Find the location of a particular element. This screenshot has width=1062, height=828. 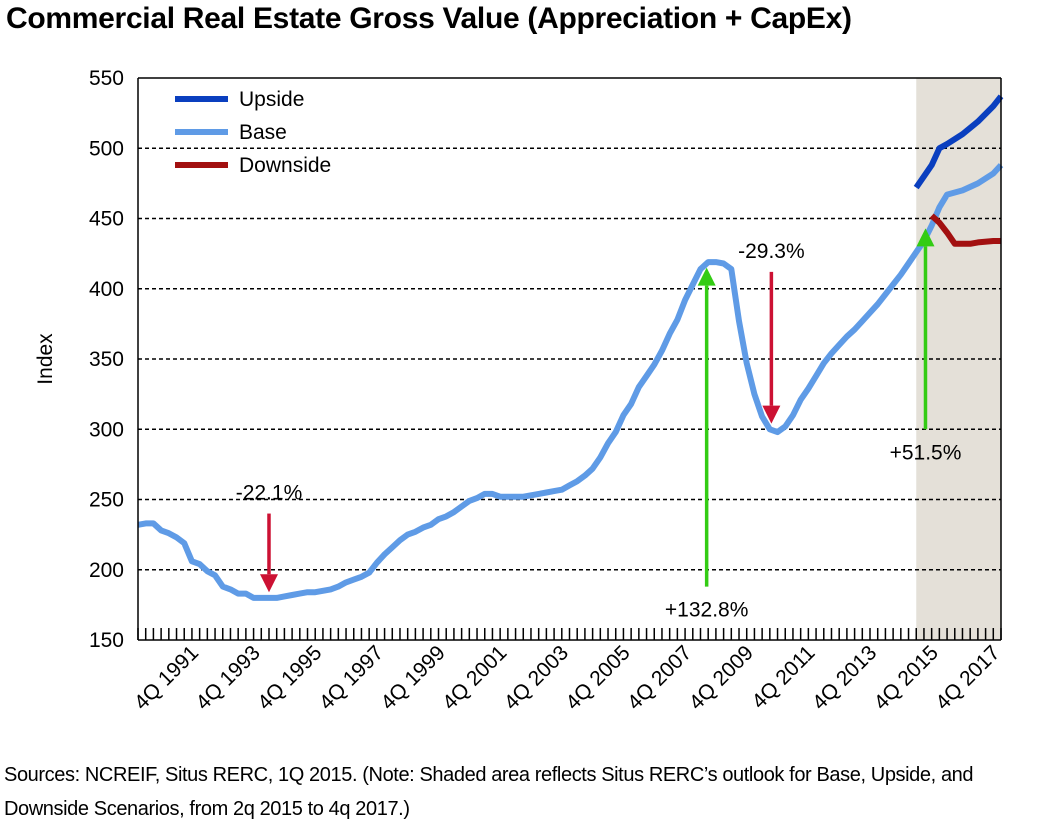

y-tick-label: 200 is located at coordinates (106, 570).